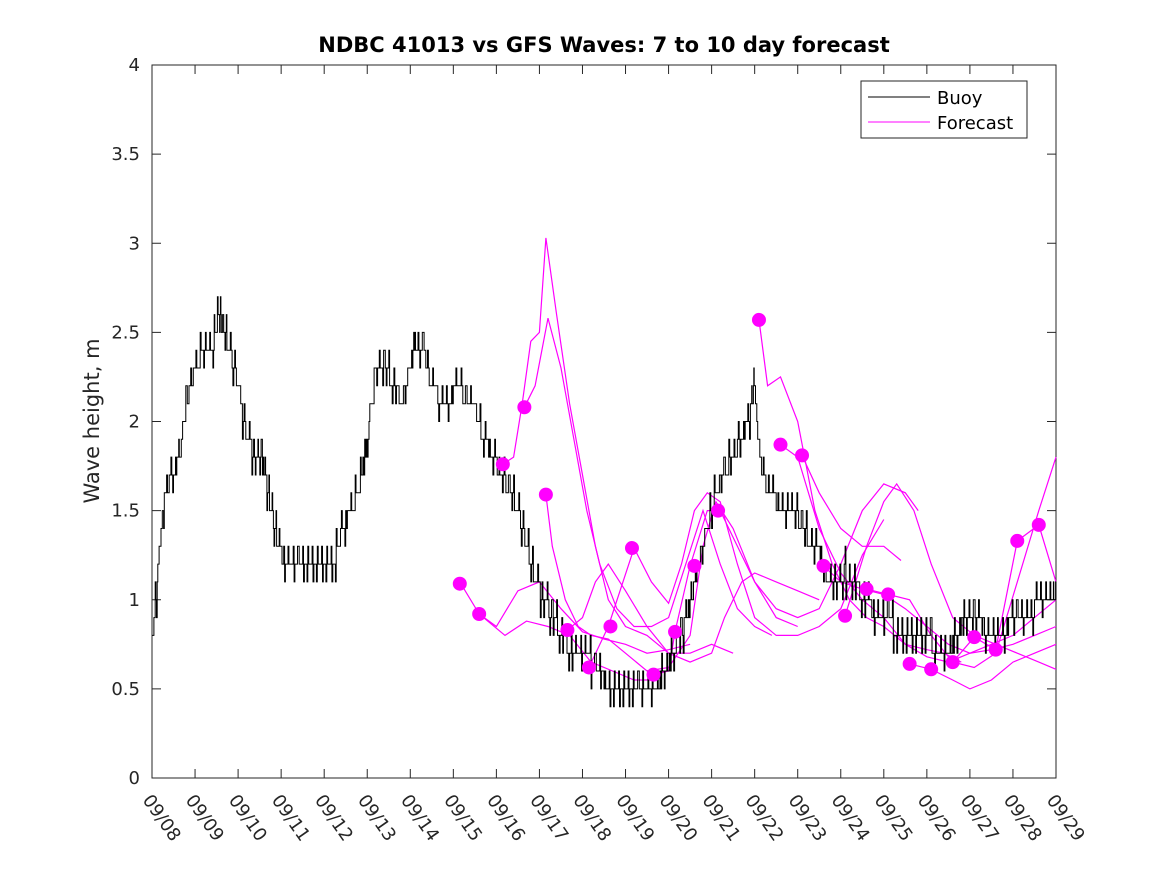 The image size is (1167, 875). I want to click on legend-buoy-label: Buoy, so click(960, 98).